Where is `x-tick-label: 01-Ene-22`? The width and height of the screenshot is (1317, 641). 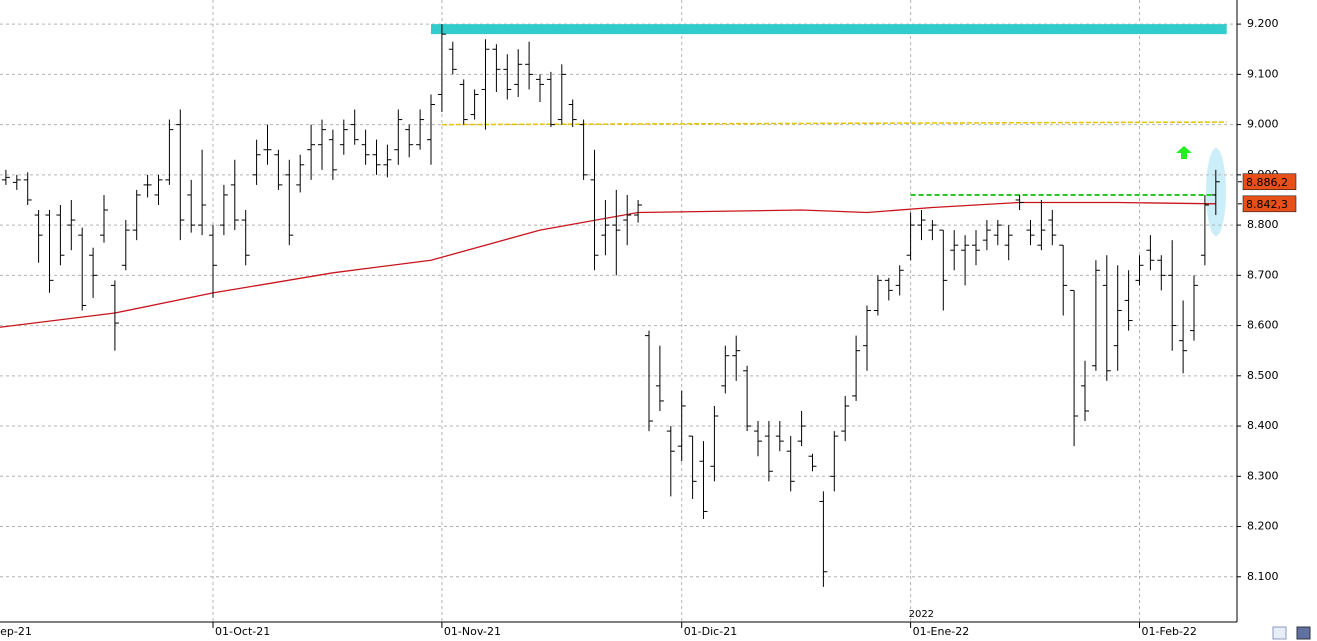
x-tick-label: 01-Ene-22 is located at coordinates (941, 631).